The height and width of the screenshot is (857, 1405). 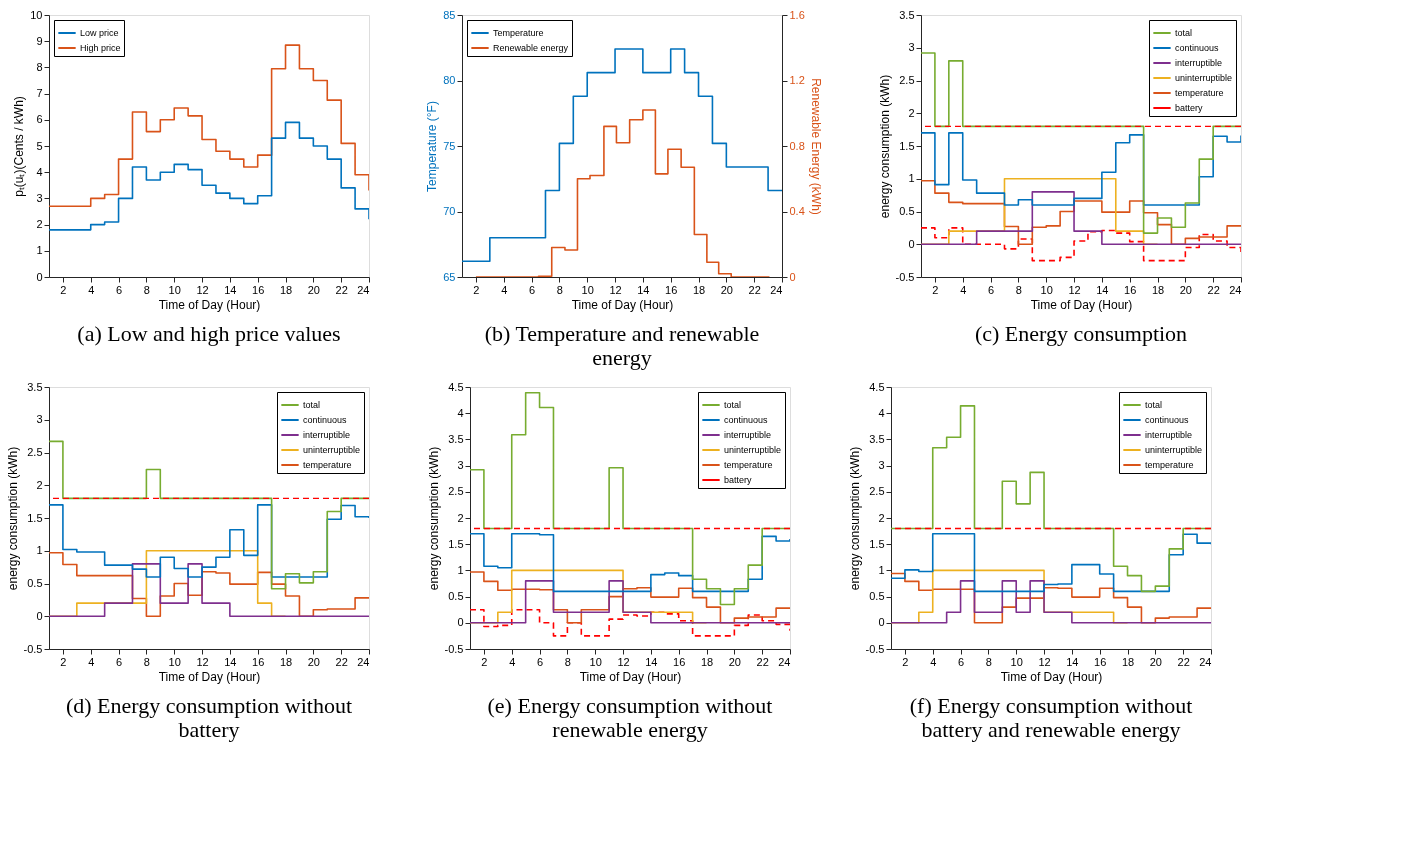 I want to click on y-tick-label: 85, so click(x=449, y=14).